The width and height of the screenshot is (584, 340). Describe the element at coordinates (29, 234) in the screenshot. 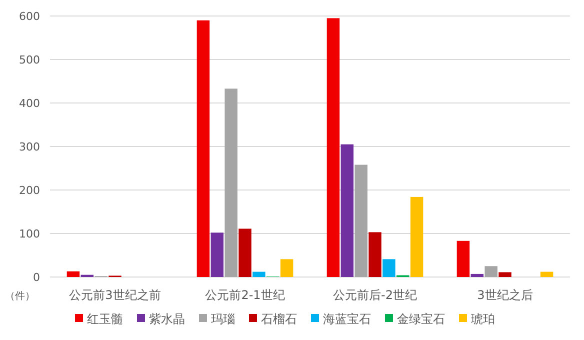

I see `y-tick-label: 100` at that location.